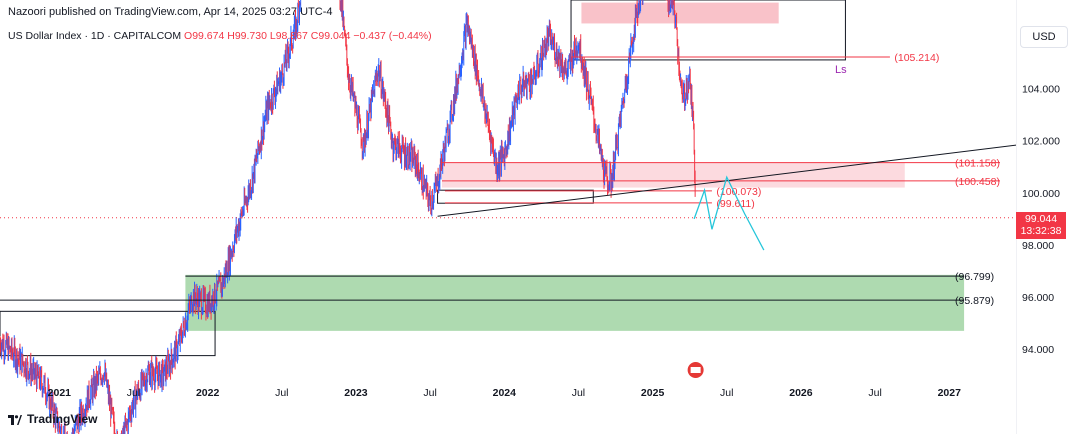 The width and height of the screenshot is (1080, 434). What do you see at coordinates (738, 192) in the screenshot?
I see `level-label: (100.073)` at bounding box center [738, 192].